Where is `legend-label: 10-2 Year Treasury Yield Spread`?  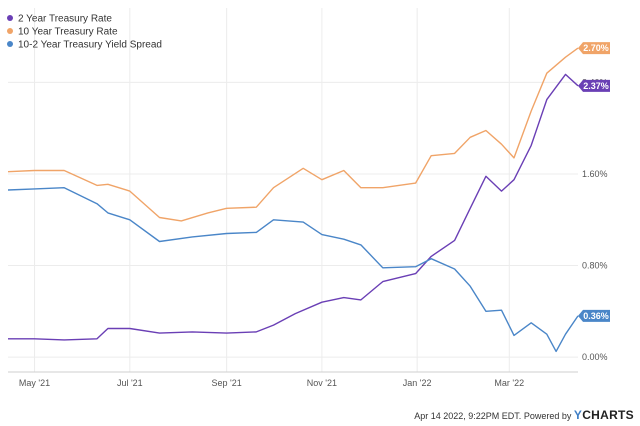 legend-label: 10-2 Year Treasury Yield Spread is located at coordinates (90, 45).